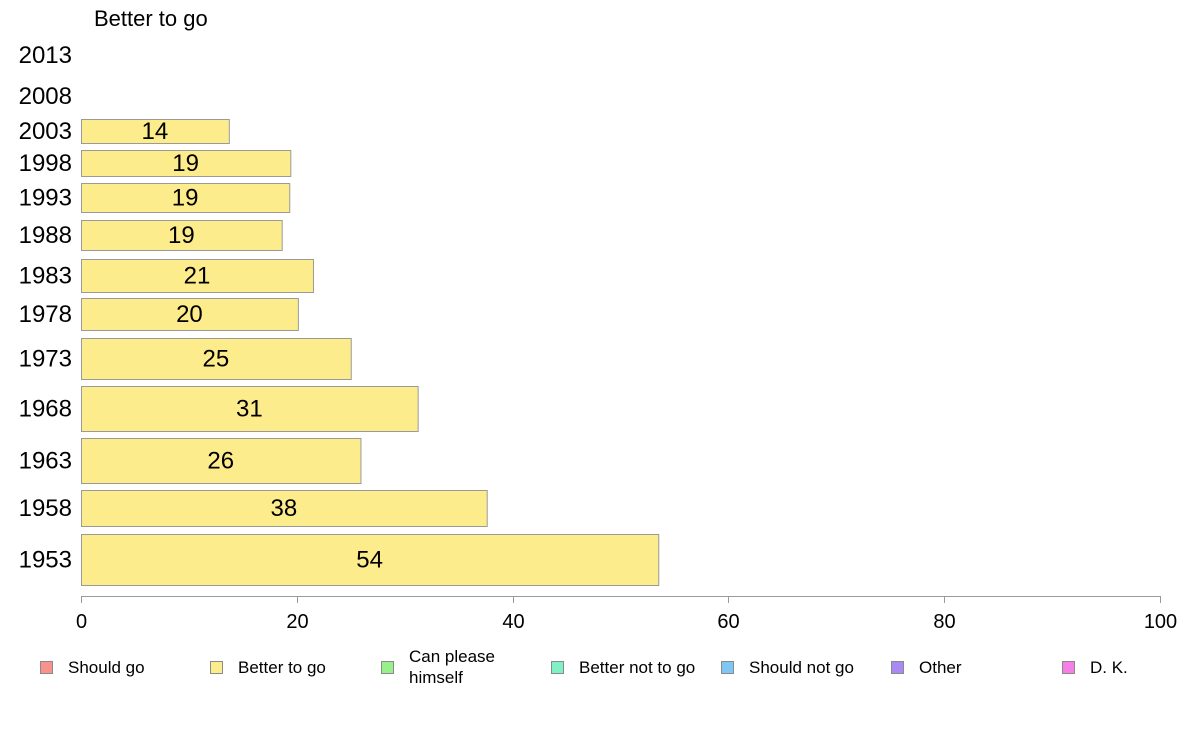 The height and width of the screenshot is (736, 1188). I want to click on legend-label: Should go, so click(106, 667).